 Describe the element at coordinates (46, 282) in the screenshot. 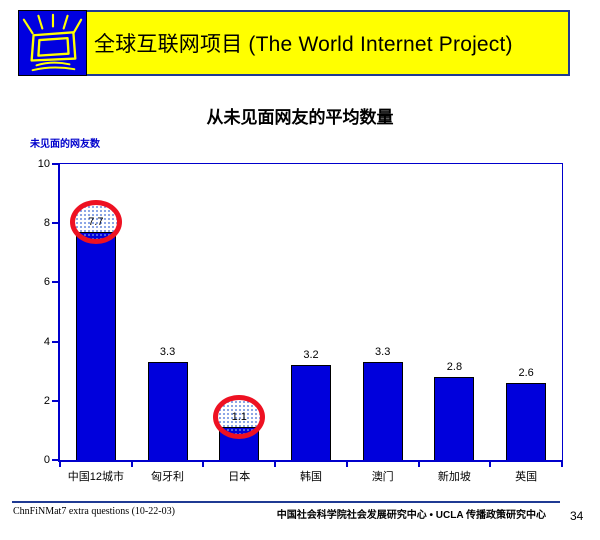

I see `y-tick-label: 6` at that location.